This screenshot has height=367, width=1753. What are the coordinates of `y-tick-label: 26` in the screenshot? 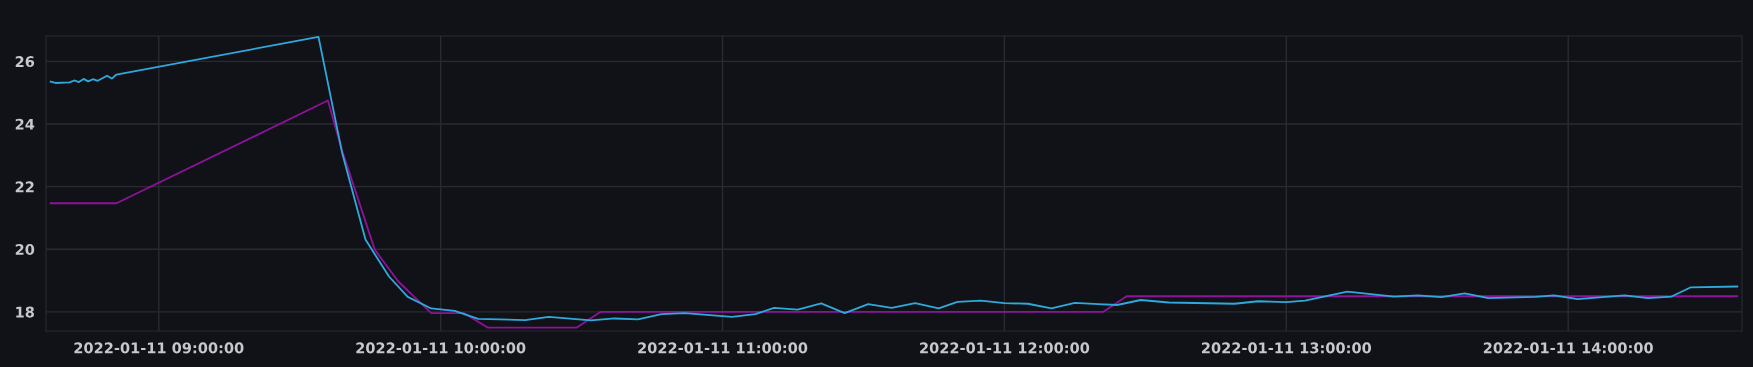 It's located at (25, 62).